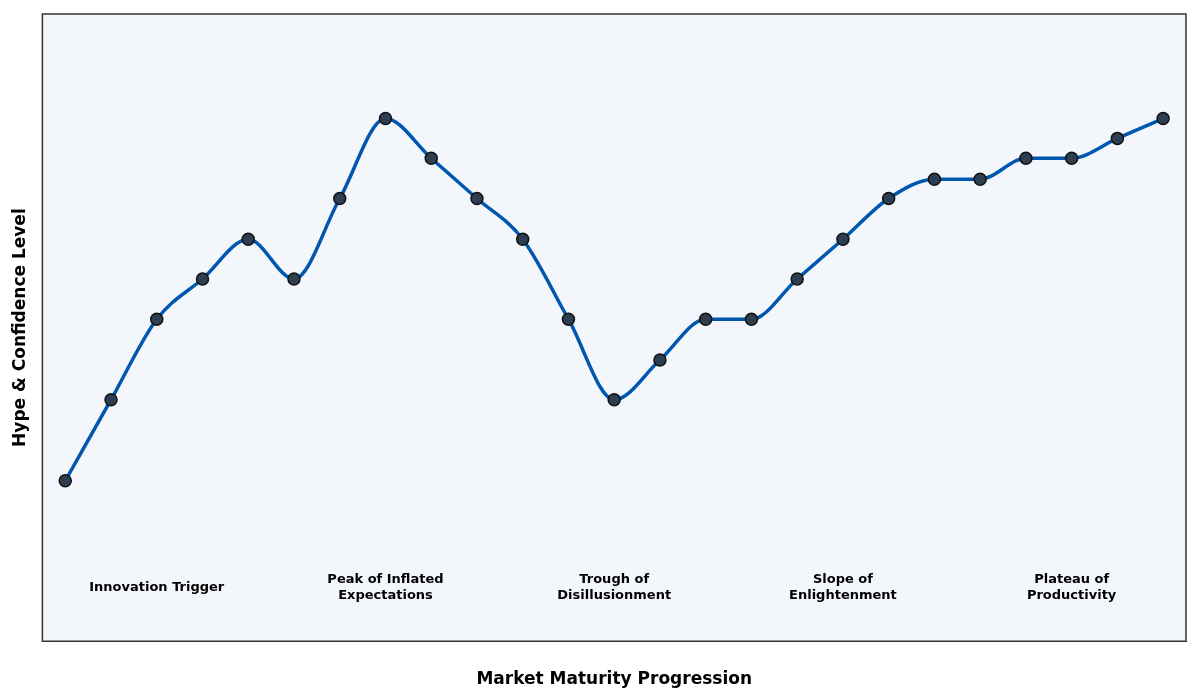 The width and height of the screenshot is (1200, 700). Describe the element at coordinates (843, 586) in the screenshot. I see `annotation: Slope of Enlightenment` at that location.